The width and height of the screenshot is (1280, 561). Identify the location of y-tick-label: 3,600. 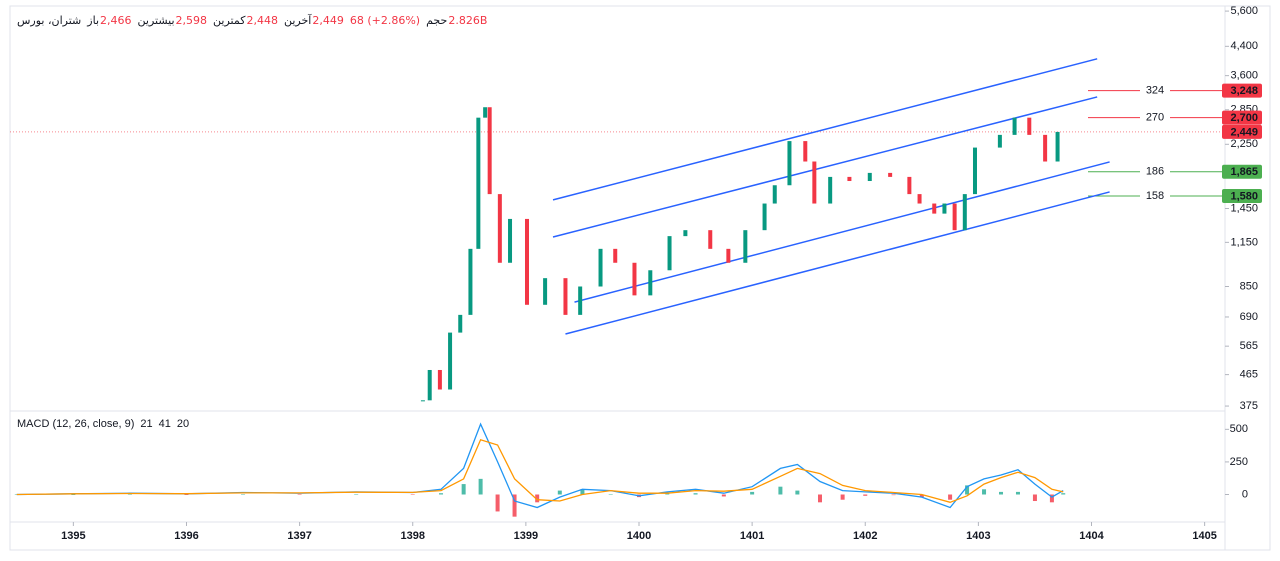
(1244, 76).